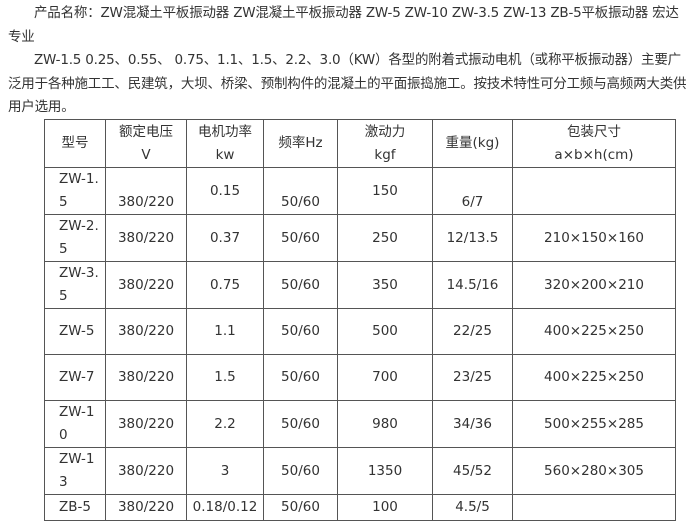  What do you see at coordinates (75, 238) in the screenshot?
I see `table-cell: ZW-2.5` at bounding box center [75, 238].